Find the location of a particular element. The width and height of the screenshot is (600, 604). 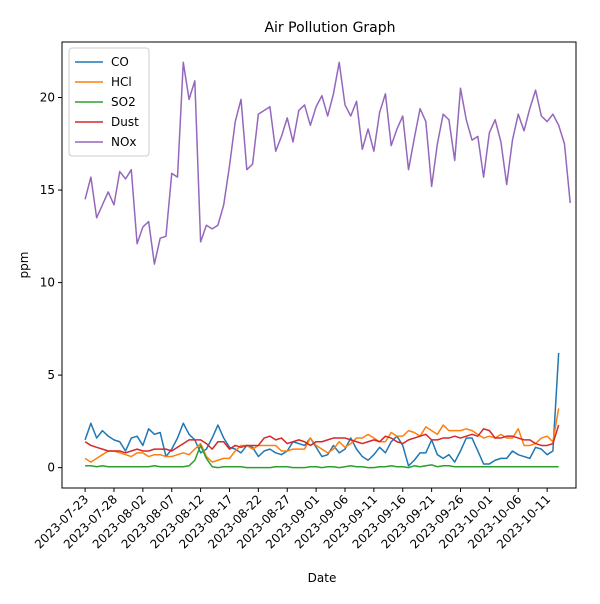

legend-box is located at coordinates (109, 102).